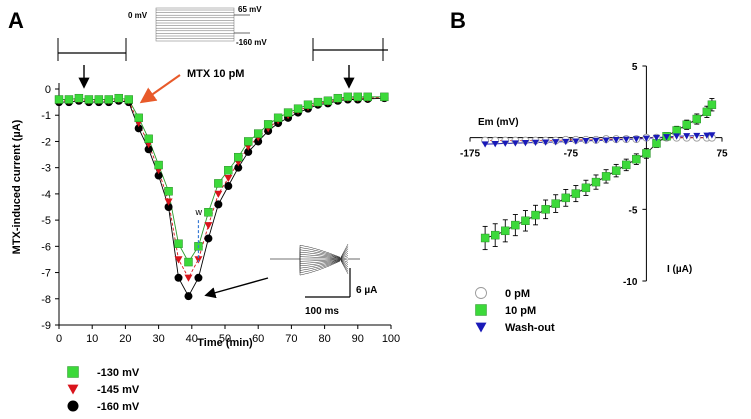 This screenshot has height=419, width=751. I want to click on panel-a-letter: A, so click(16, 20).